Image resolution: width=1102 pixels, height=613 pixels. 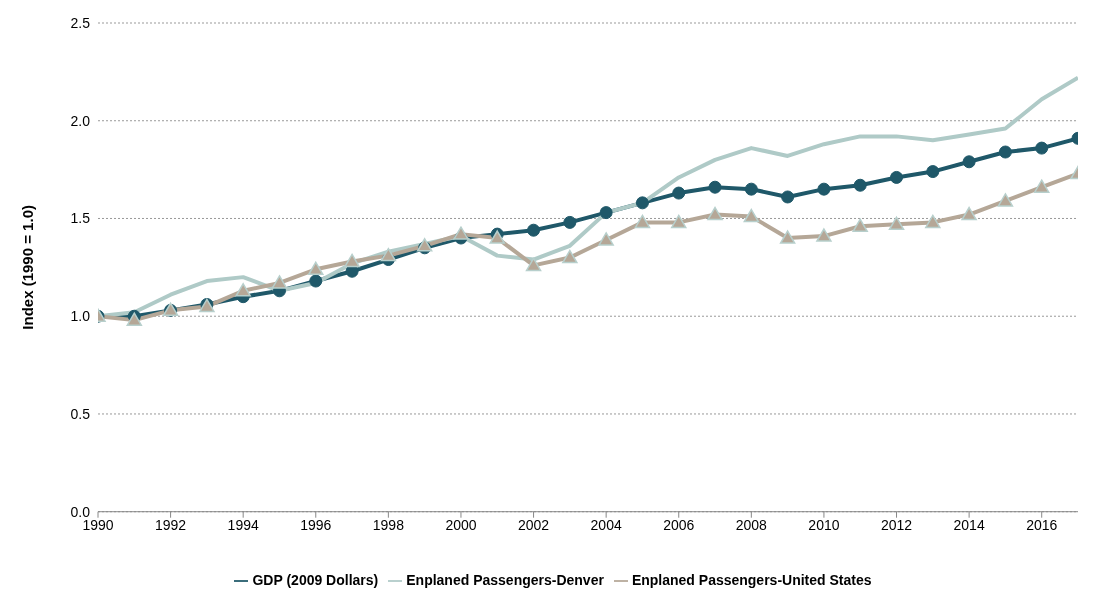 I want to click on x-tick-label: 2016, so click(x=1042, y=524).